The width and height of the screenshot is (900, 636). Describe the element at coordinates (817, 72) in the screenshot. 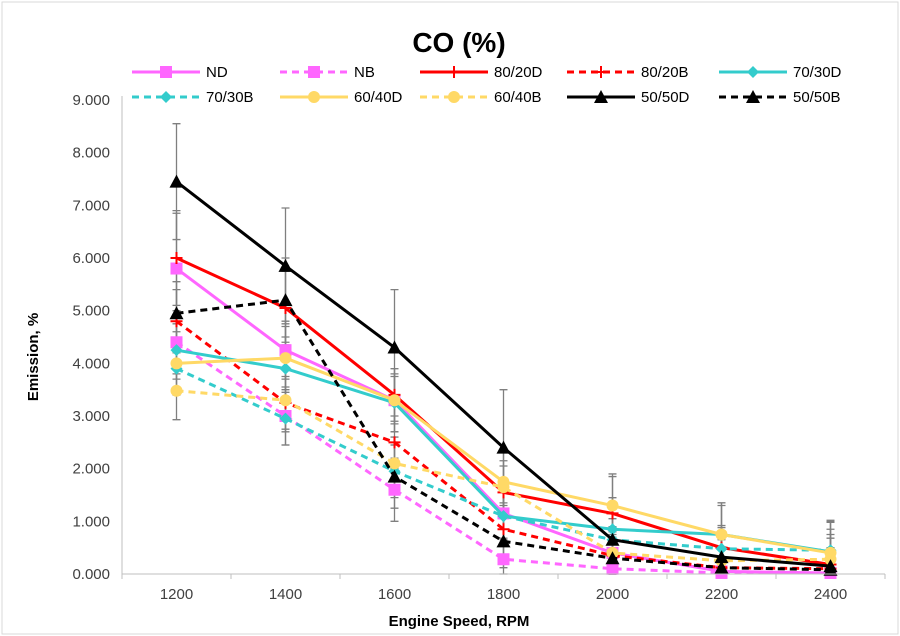

I see `legend-label: 70/30D` at that location.